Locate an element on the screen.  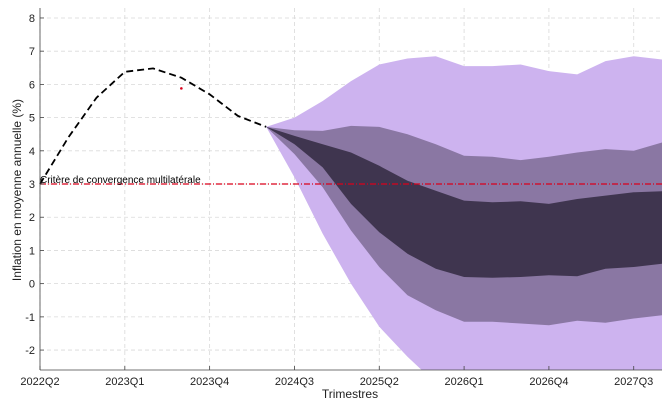
x-tick-label: 2027Q3 is located at coordinates (633, 382).